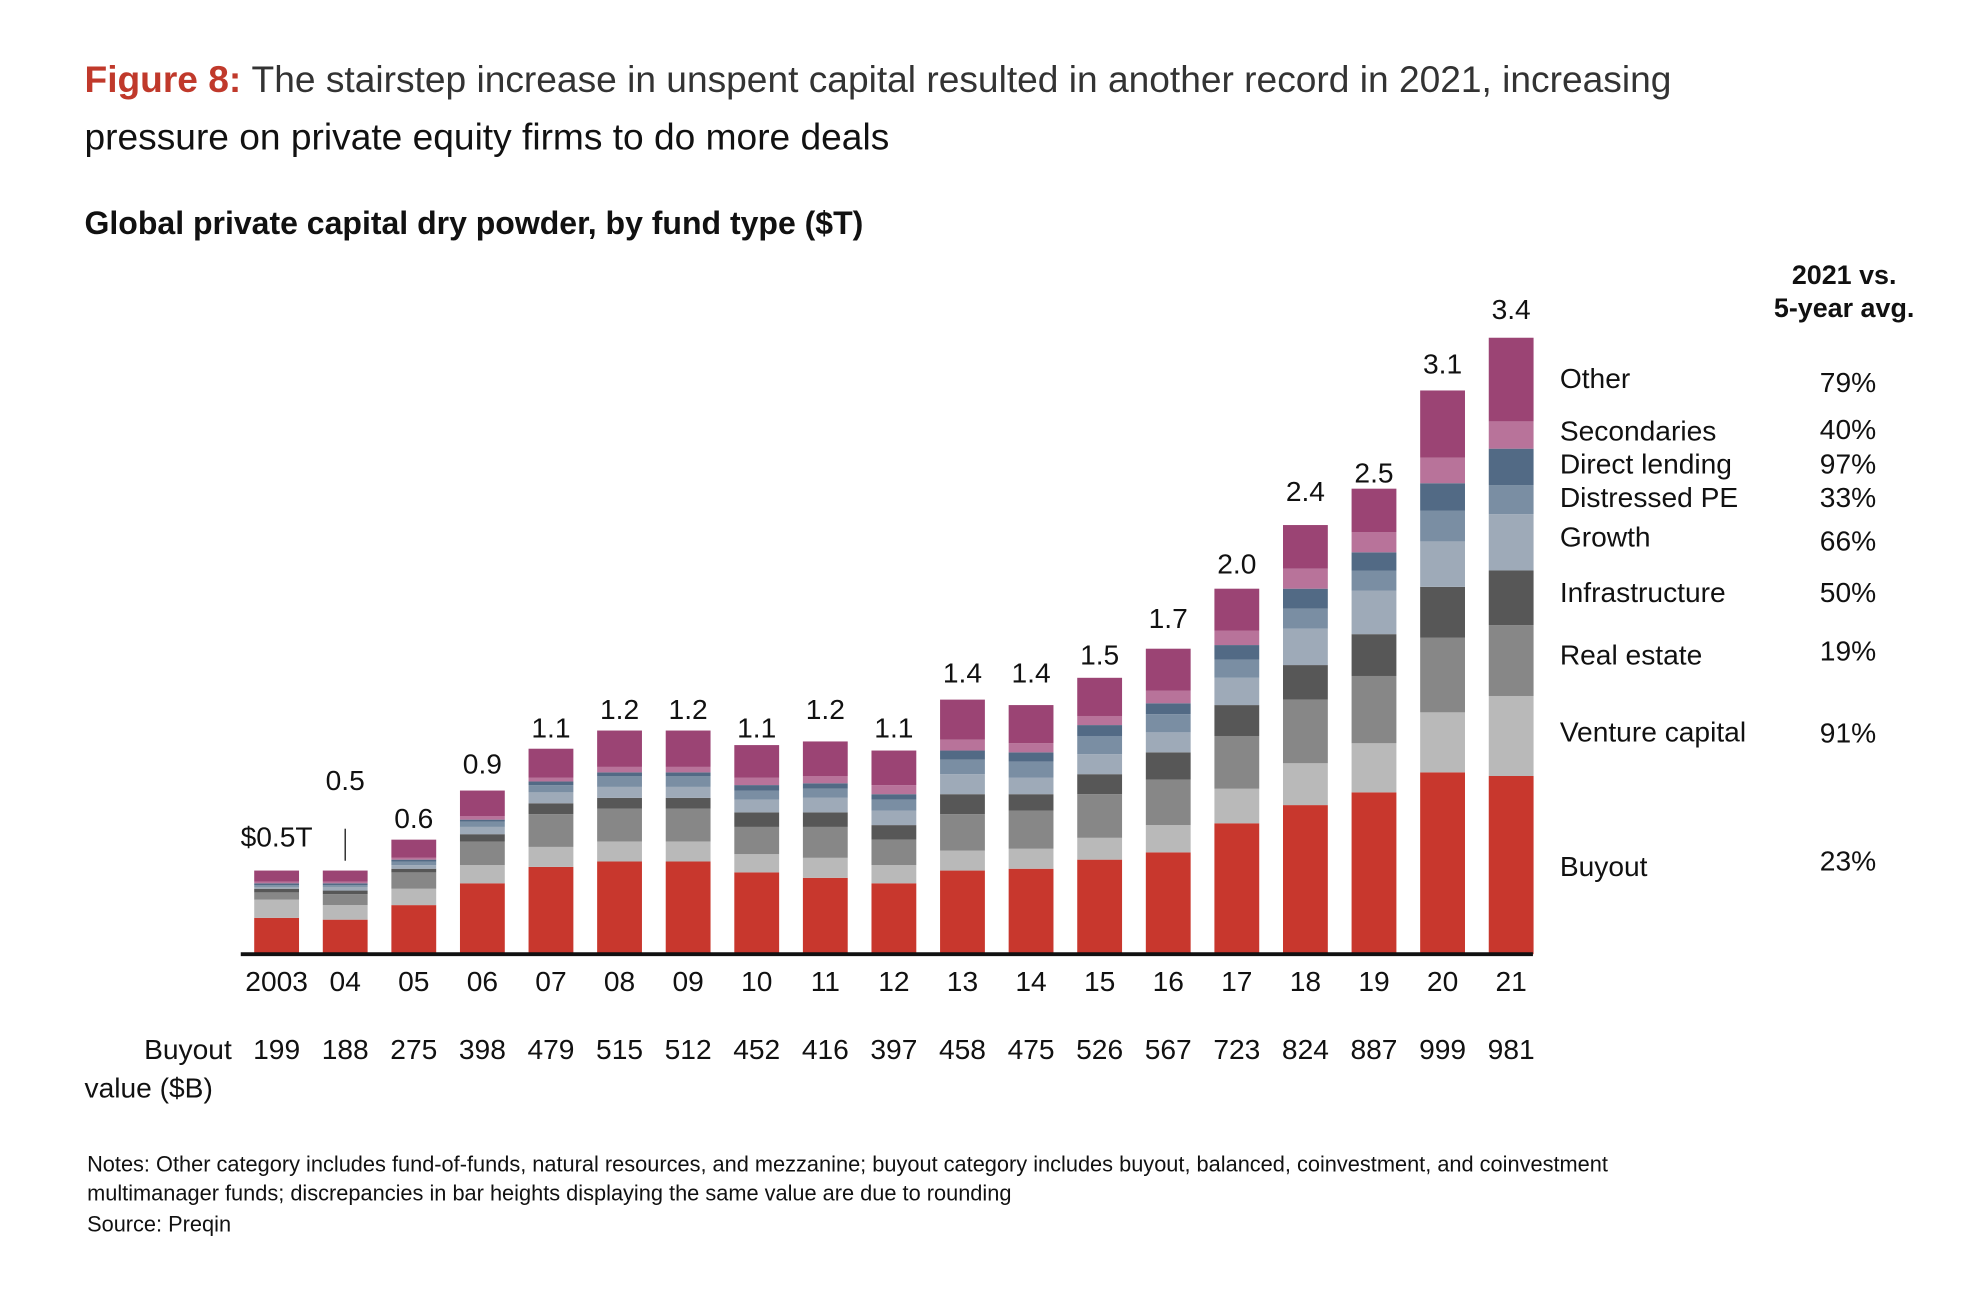 This screenshot has height=1295, width=1985. Describe the element at coordinates (482, 981) in the screenshot. I see `x-tick-label: 06` at that location.